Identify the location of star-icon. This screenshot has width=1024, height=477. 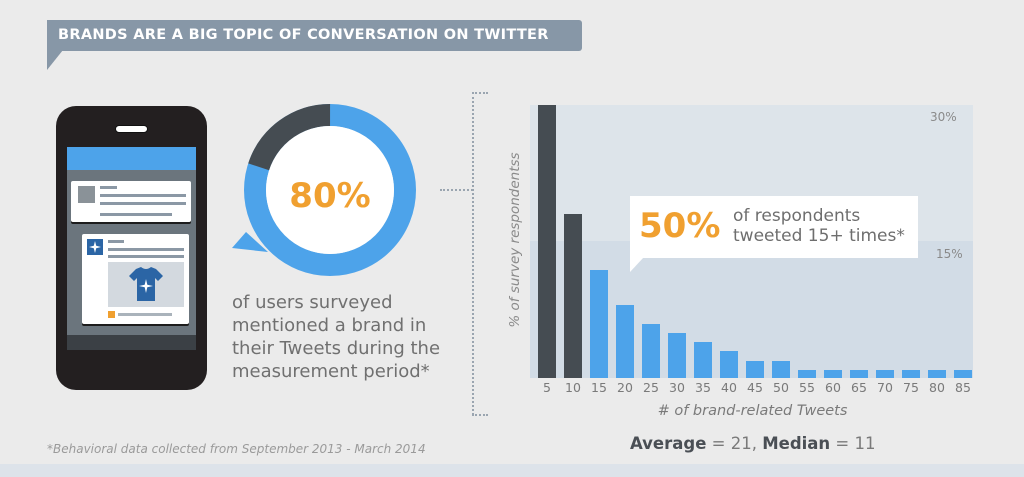
(95, 247).